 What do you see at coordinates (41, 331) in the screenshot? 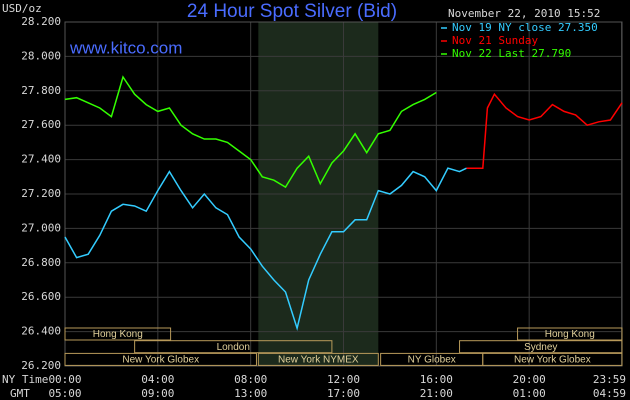
I see `y-tick-label: 26.400` at bounding box center [41, 331].